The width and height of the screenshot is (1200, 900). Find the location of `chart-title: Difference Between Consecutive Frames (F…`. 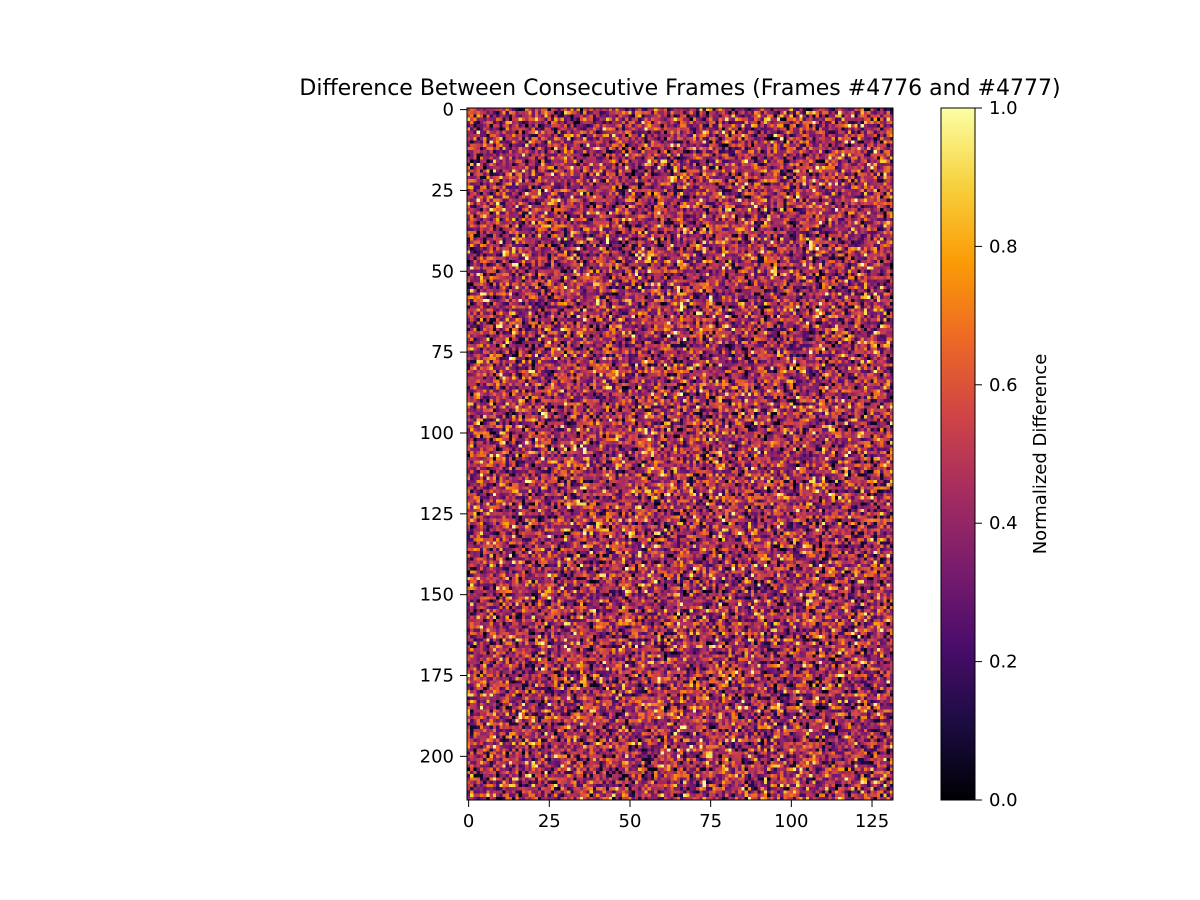

chart-title: Difference Between Consecutive Frames (F… is located at coordinates (679, 88).